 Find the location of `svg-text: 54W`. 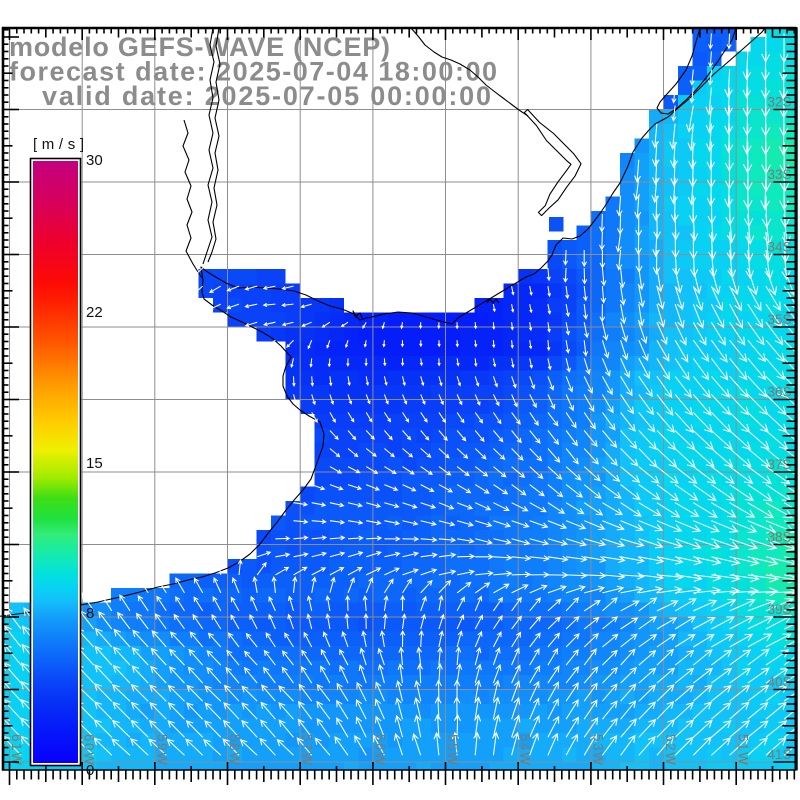

svg-text: 54W is located at coordinates (525, 750).